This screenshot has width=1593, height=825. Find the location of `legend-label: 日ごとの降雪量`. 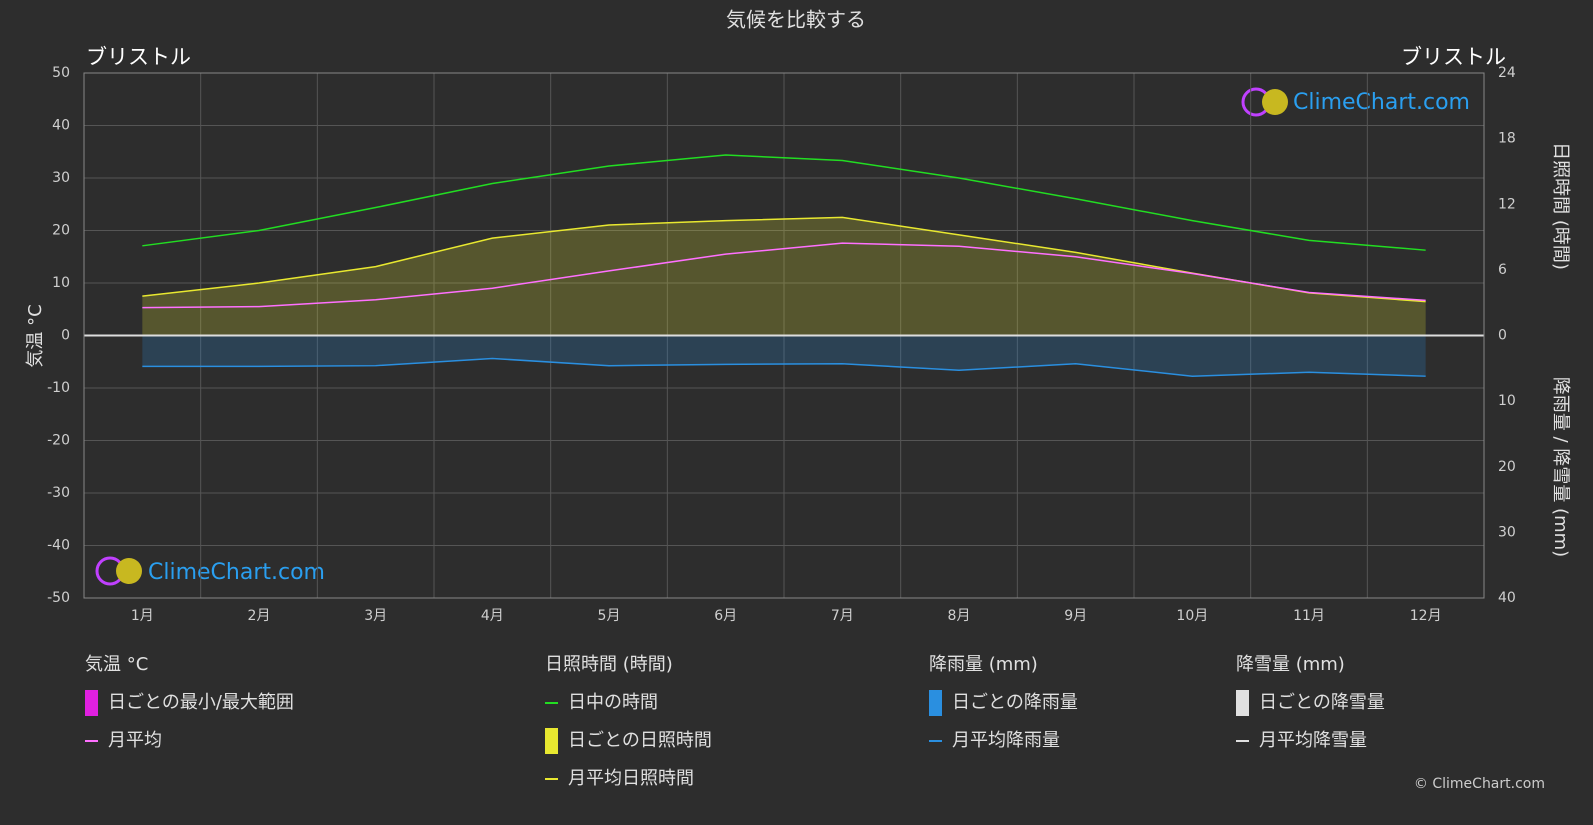

legend-label: 日ごとの降雪量 is located at coordinates (1322, 702).